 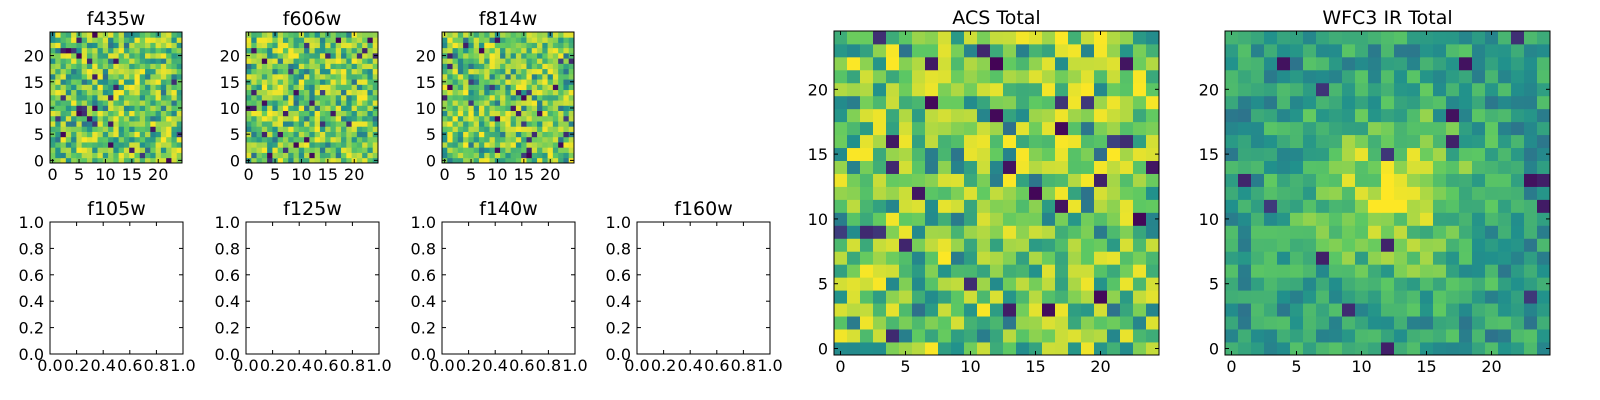 I want to click on x-tick-label: 0, so click(x=249, y=174).